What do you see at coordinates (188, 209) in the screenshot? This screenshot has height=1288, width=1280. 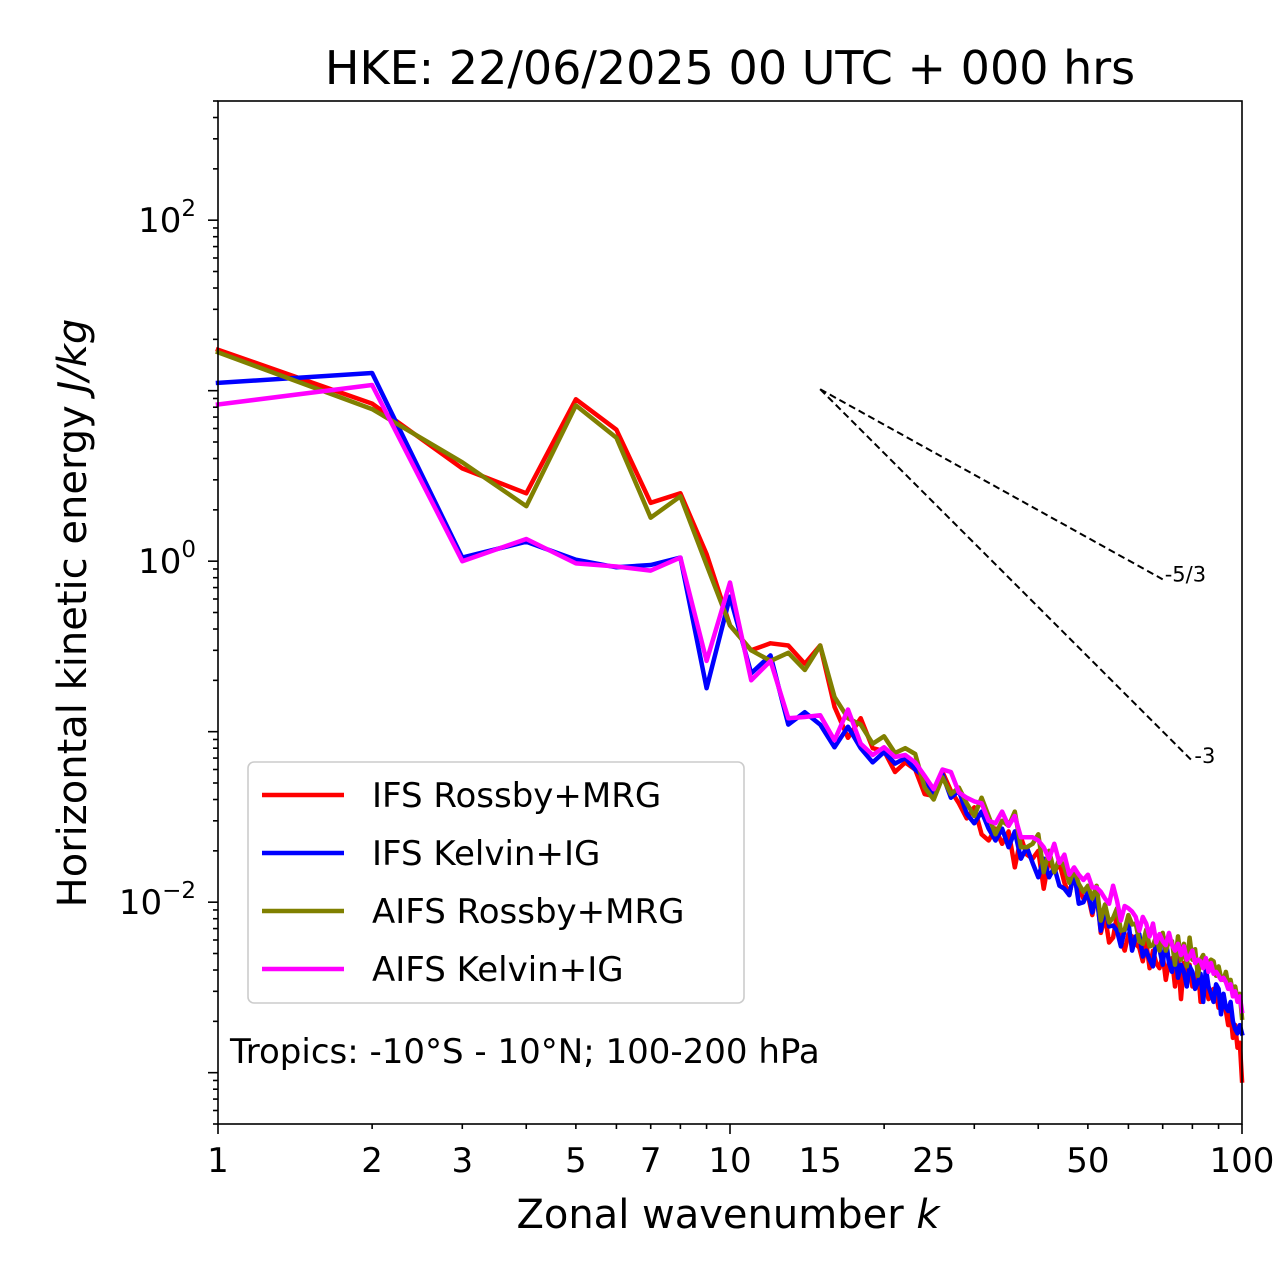 I see `y-tick-exponent: 2` at bounding box center [188, 209].